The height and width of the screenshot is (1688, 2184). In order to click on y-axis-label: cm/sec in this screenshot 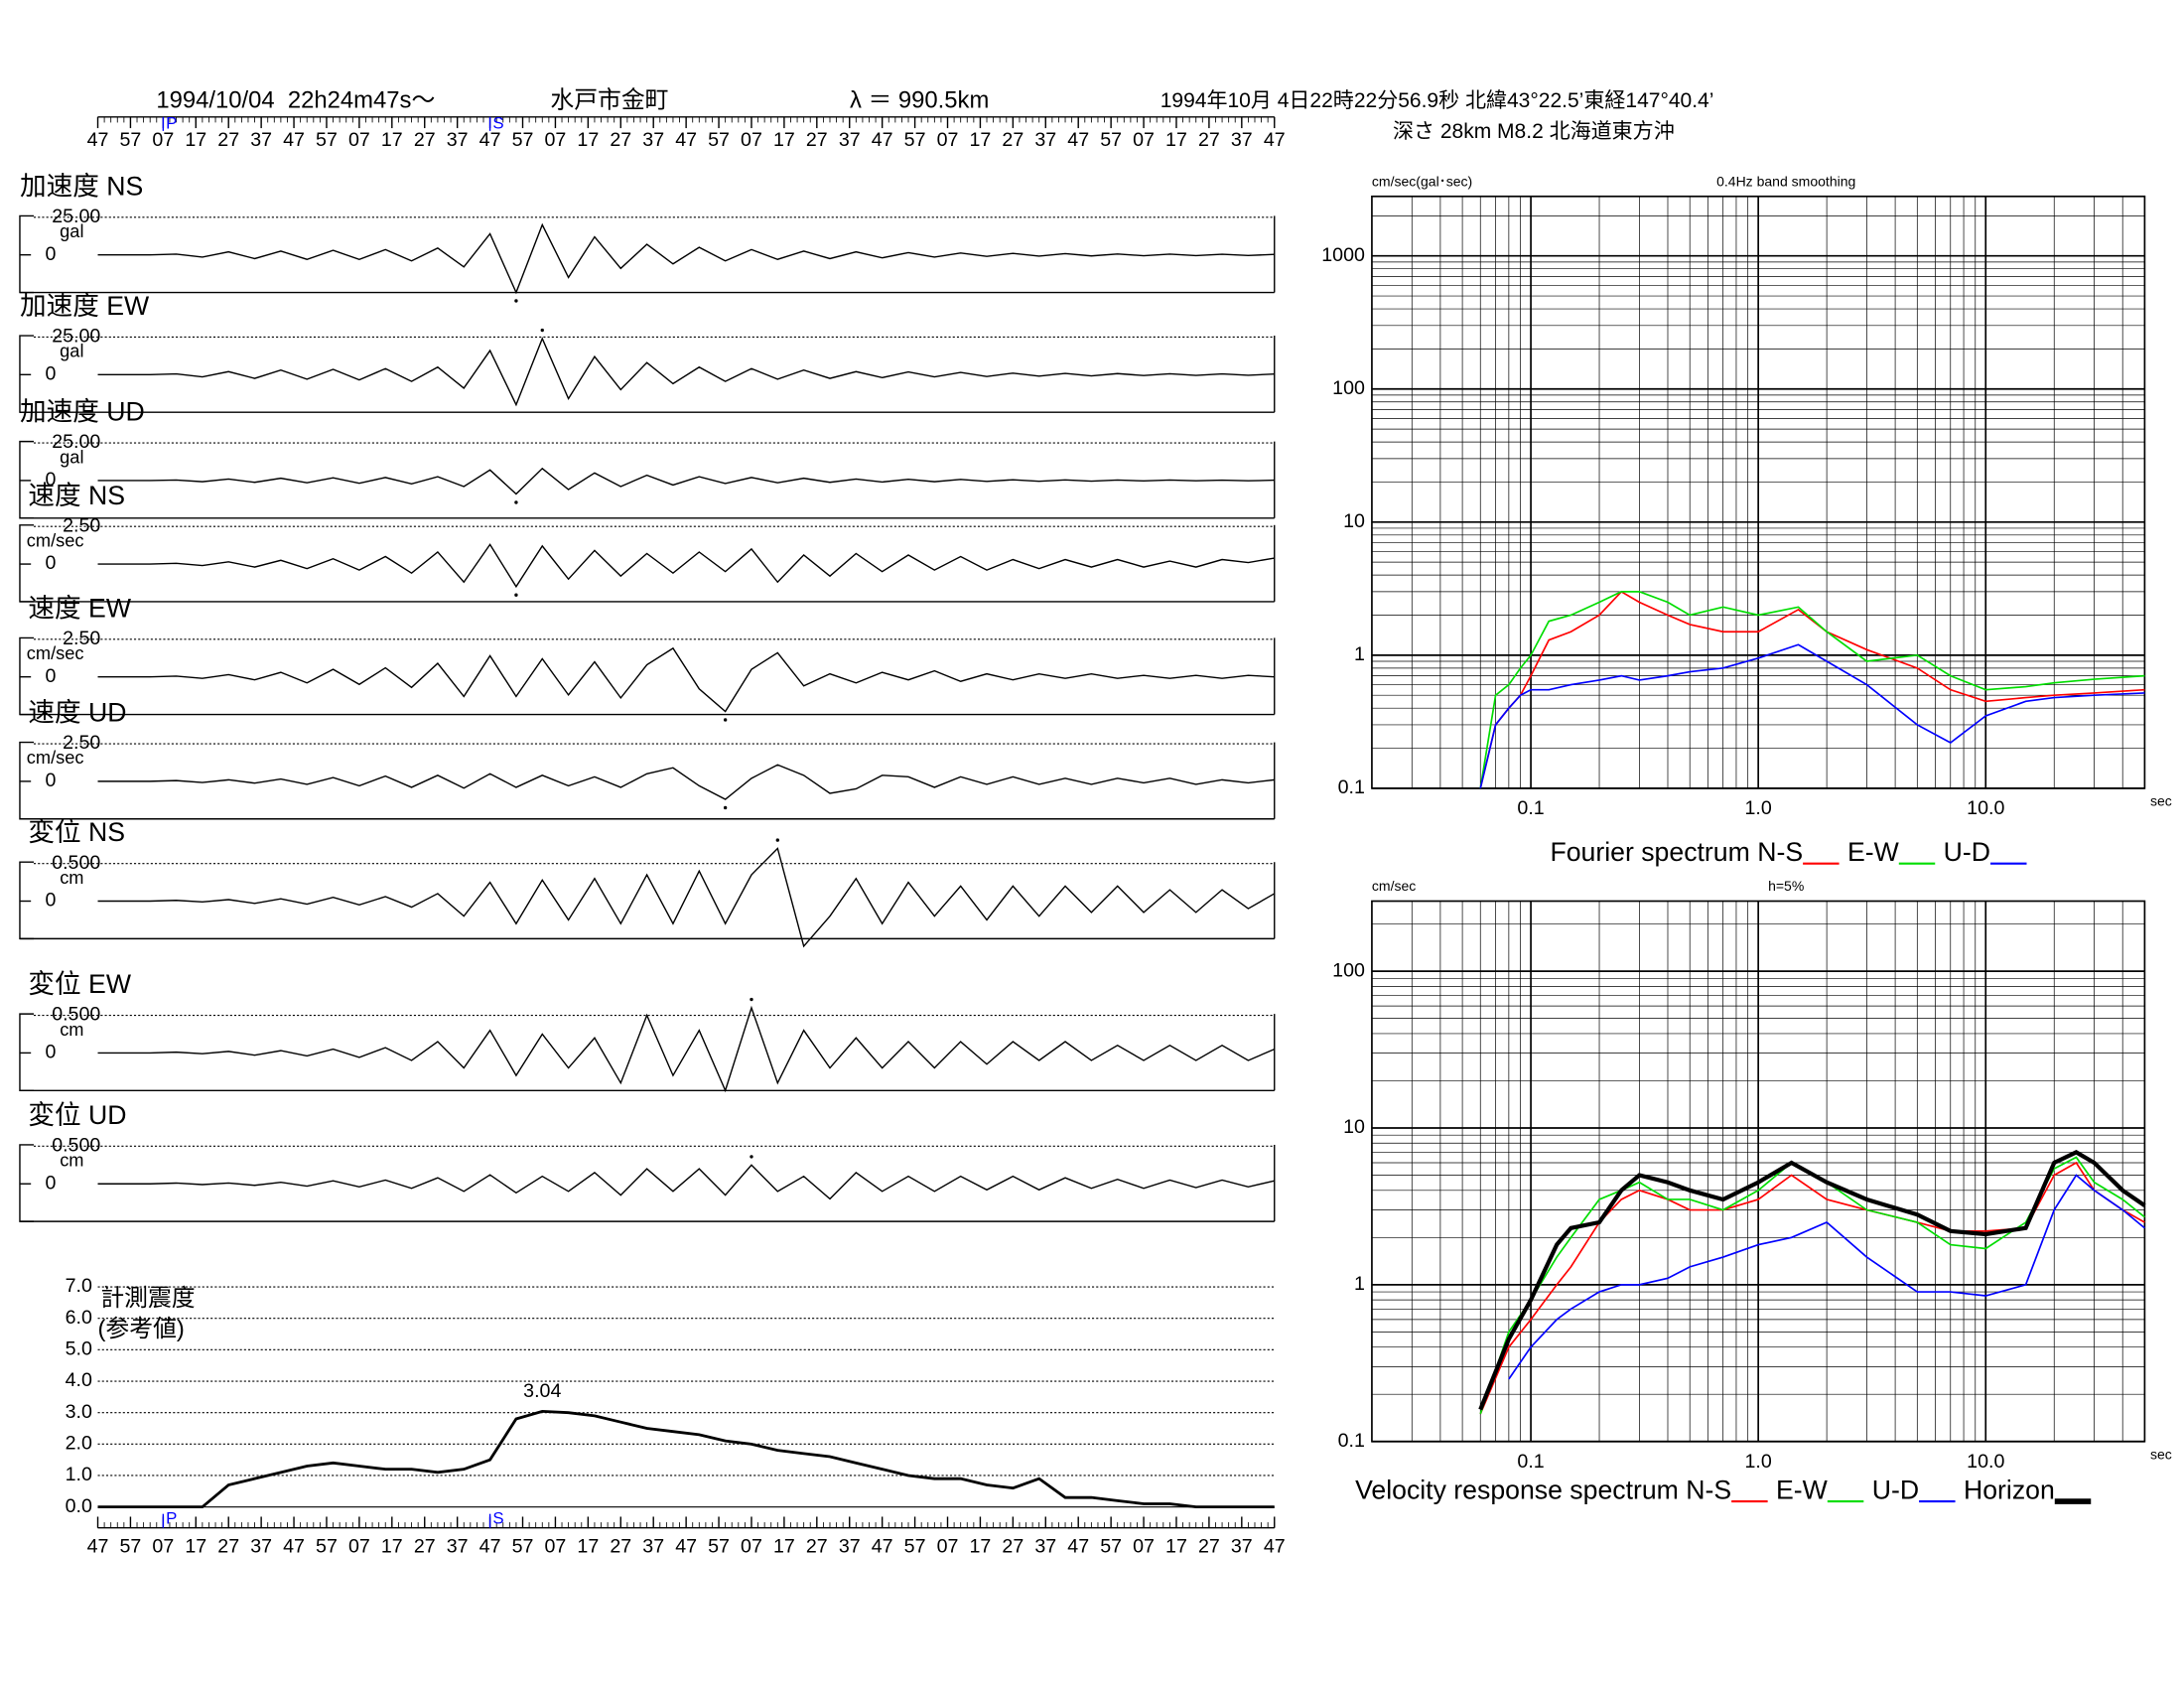, I will do `click(1394, 886)`.